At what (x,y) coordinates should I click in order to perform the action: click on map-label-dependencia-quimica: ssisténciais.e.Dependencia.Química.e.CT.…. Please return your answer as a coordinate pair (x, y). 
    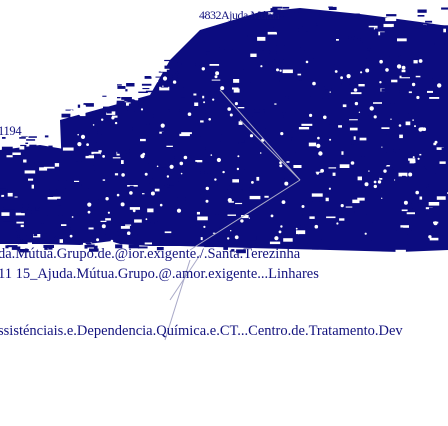
    Looking at the image, I should click on (201, 331).